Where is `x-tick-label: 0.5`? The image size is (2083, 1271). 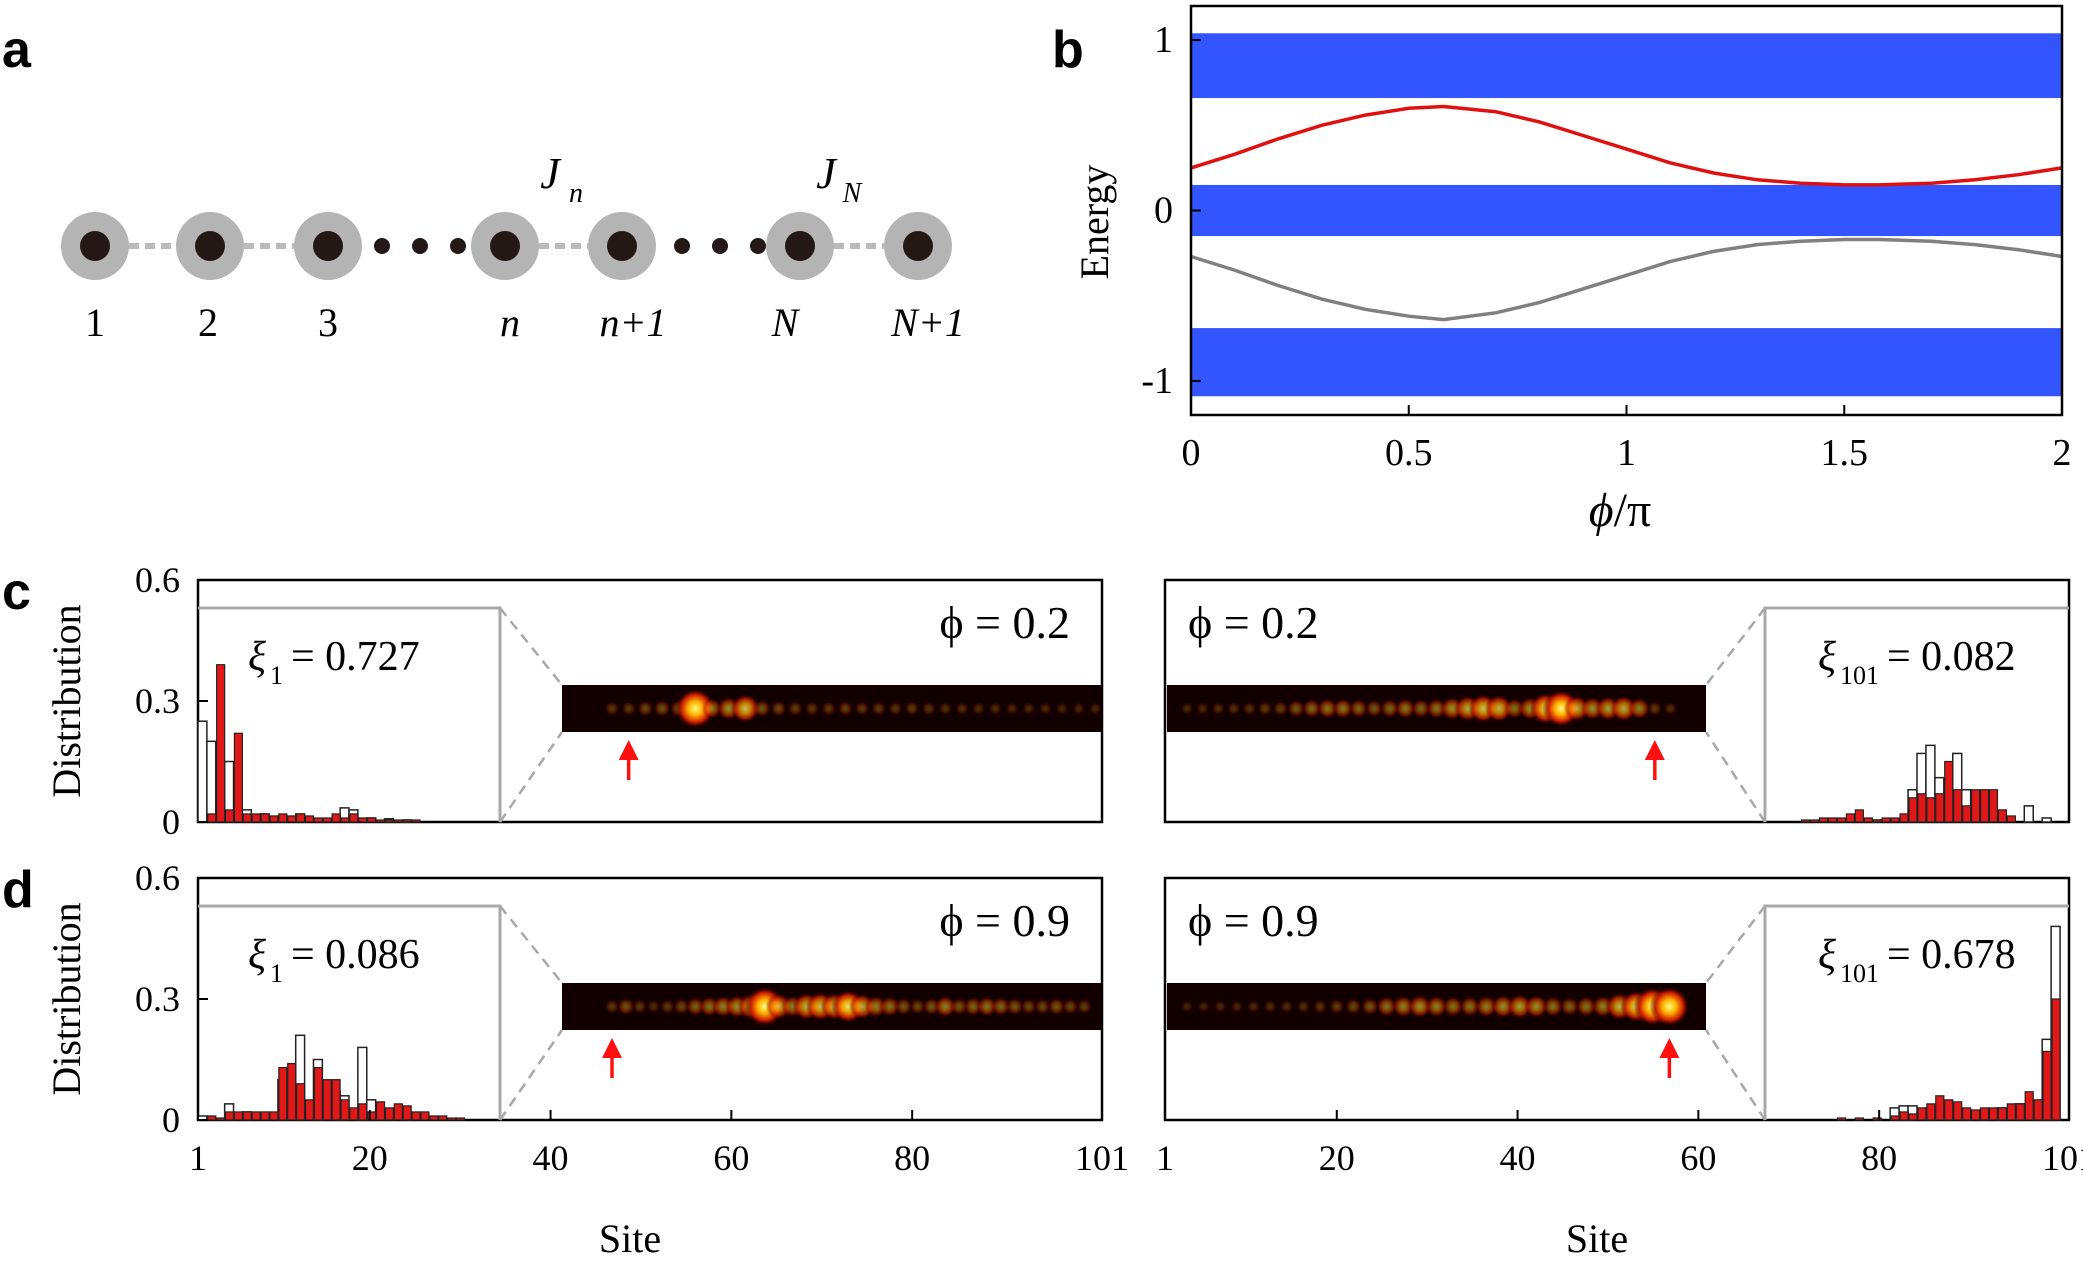
x-tick-label: 0.5 is located at coordinates (1409, 453).